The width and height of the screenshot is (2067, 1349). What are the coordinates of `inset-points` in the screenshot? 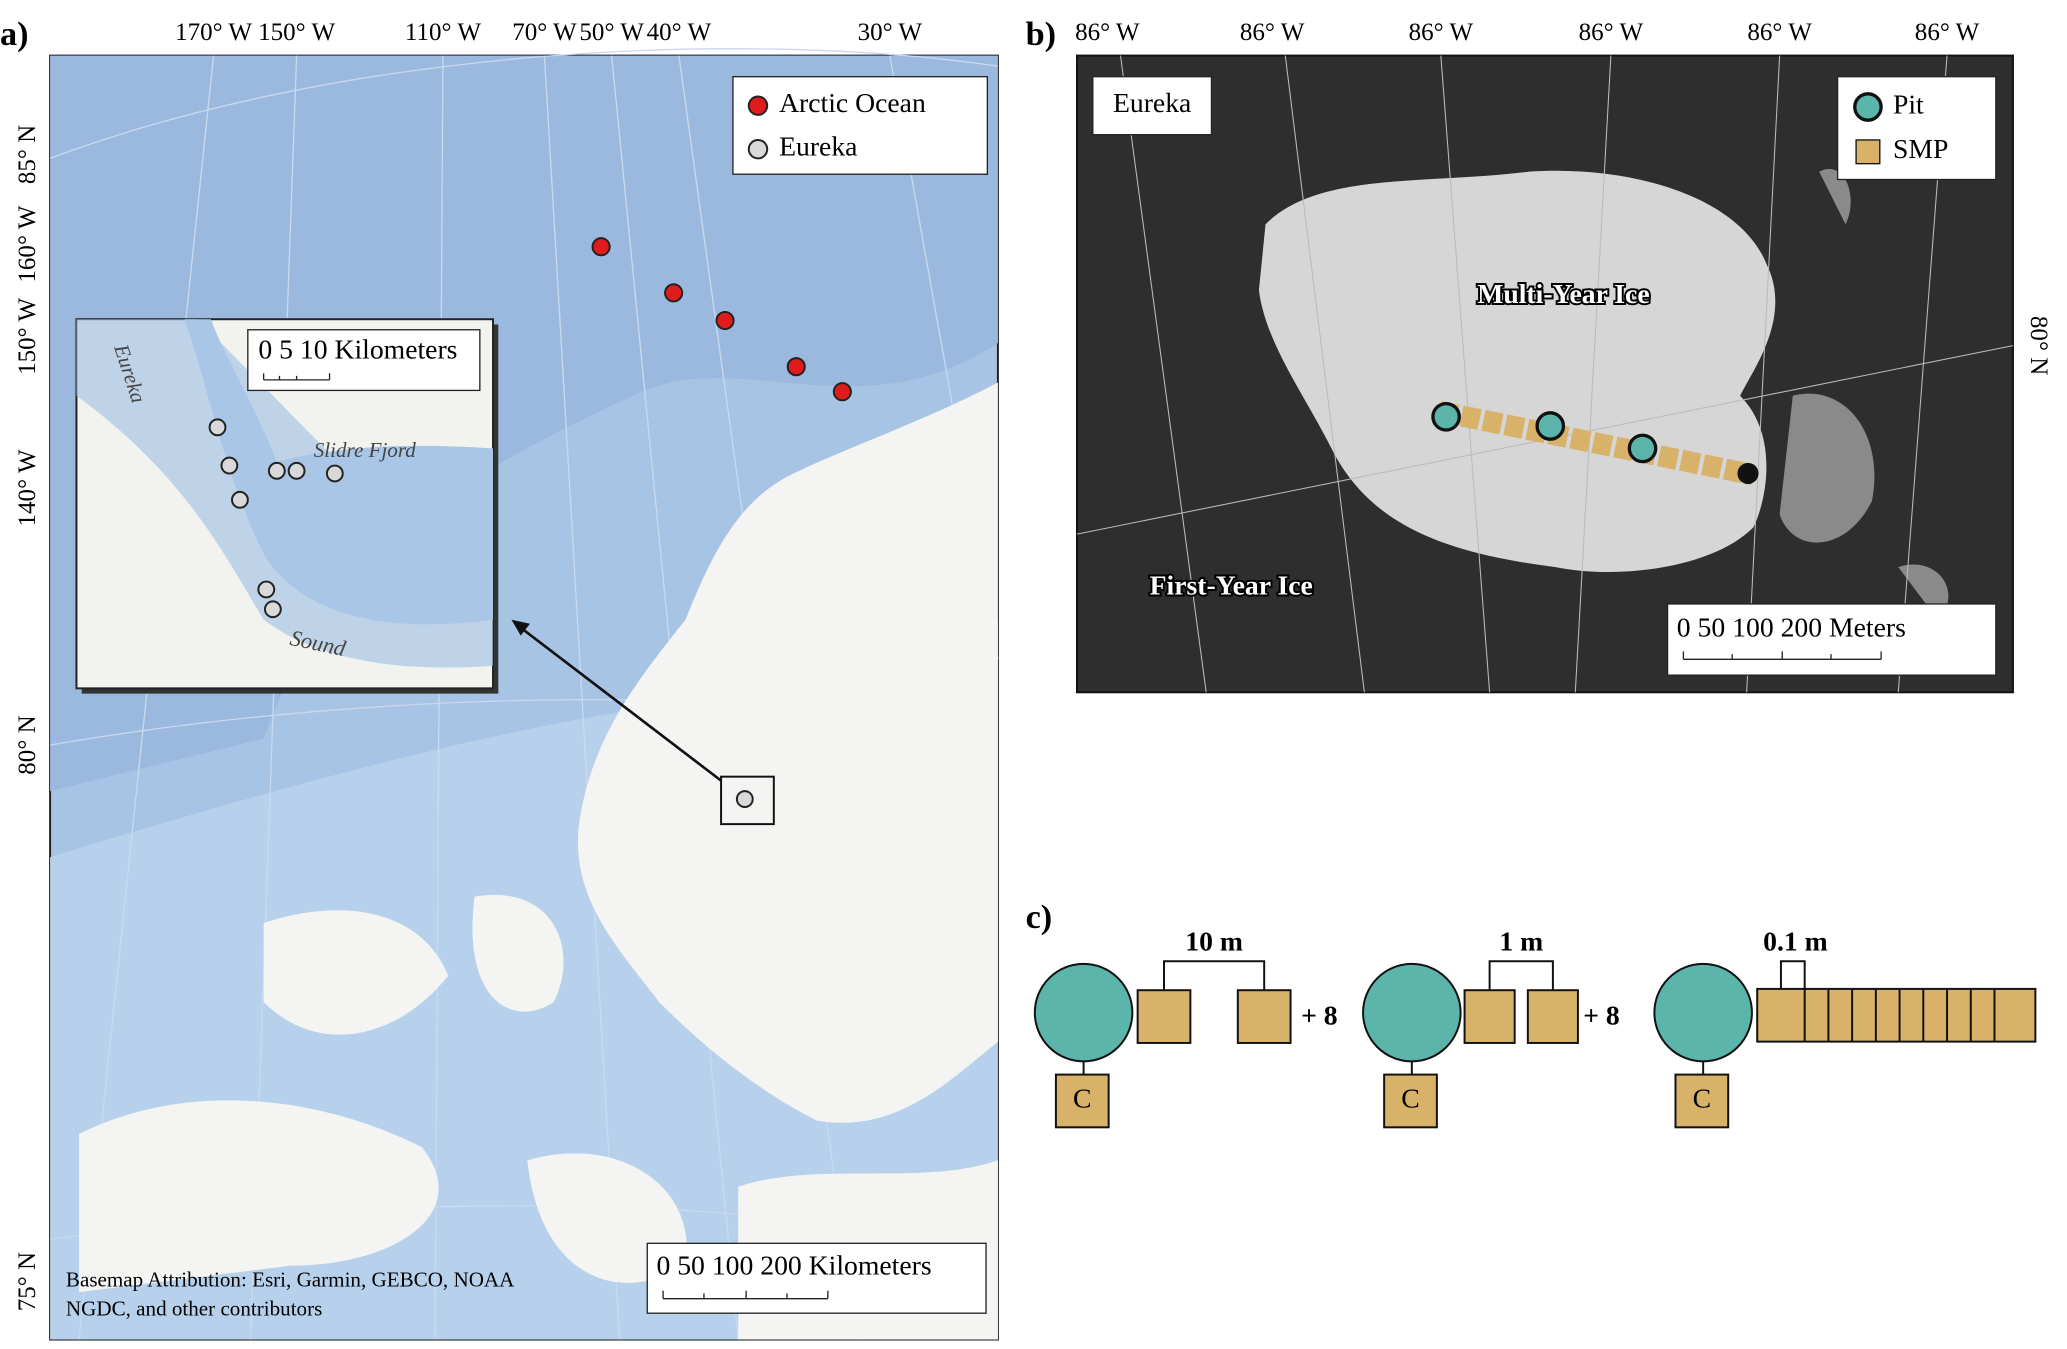 It's located at (276, 518).